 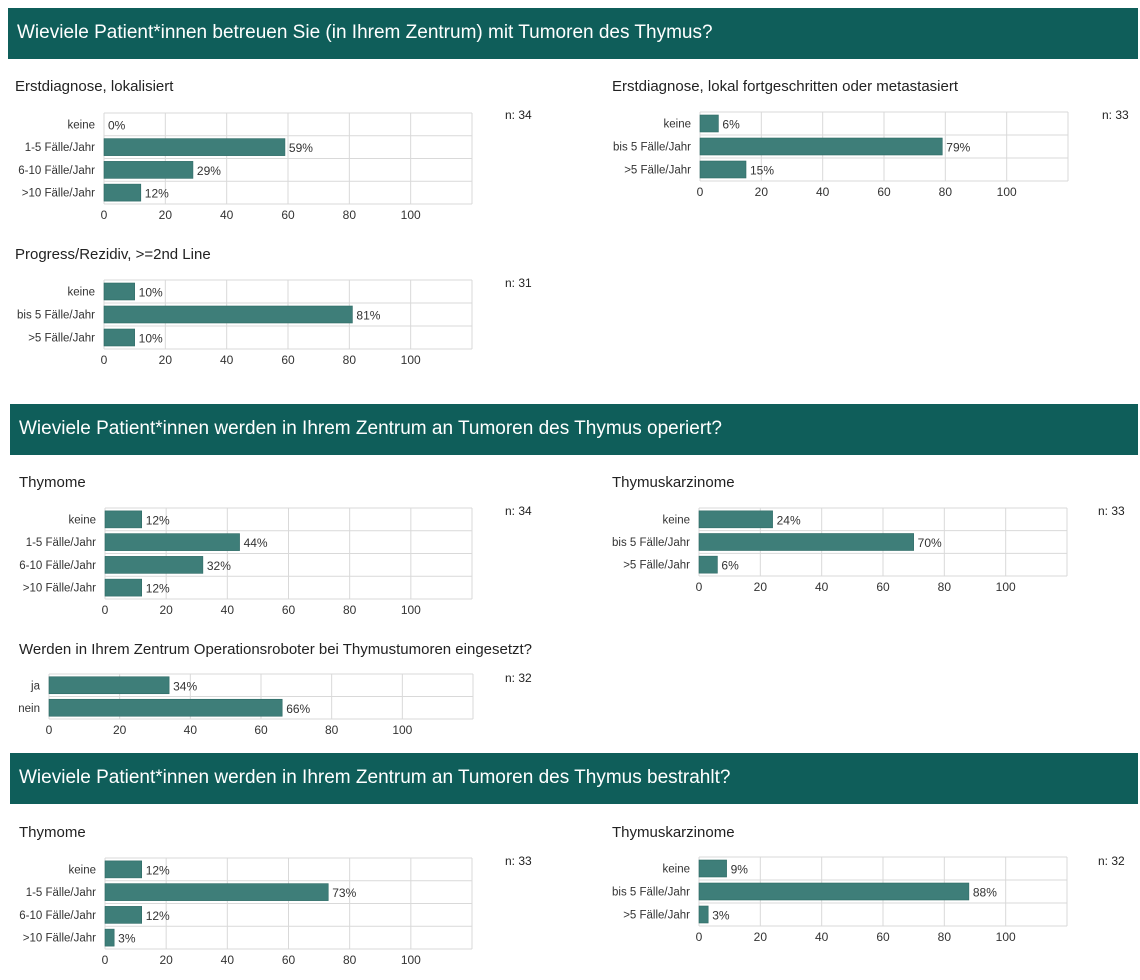 I want to click on data-label: 34%, so click(x=185, y=686).